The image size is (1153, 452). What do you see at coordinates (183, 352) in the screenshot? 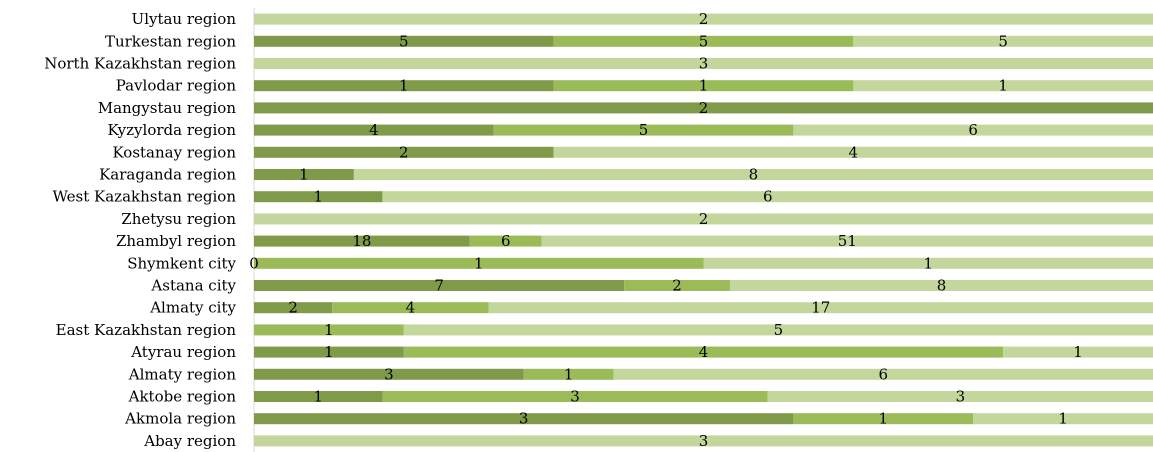
I see `category-label-atyrau-region: Atyrau region` at bounding box center [183, 352].